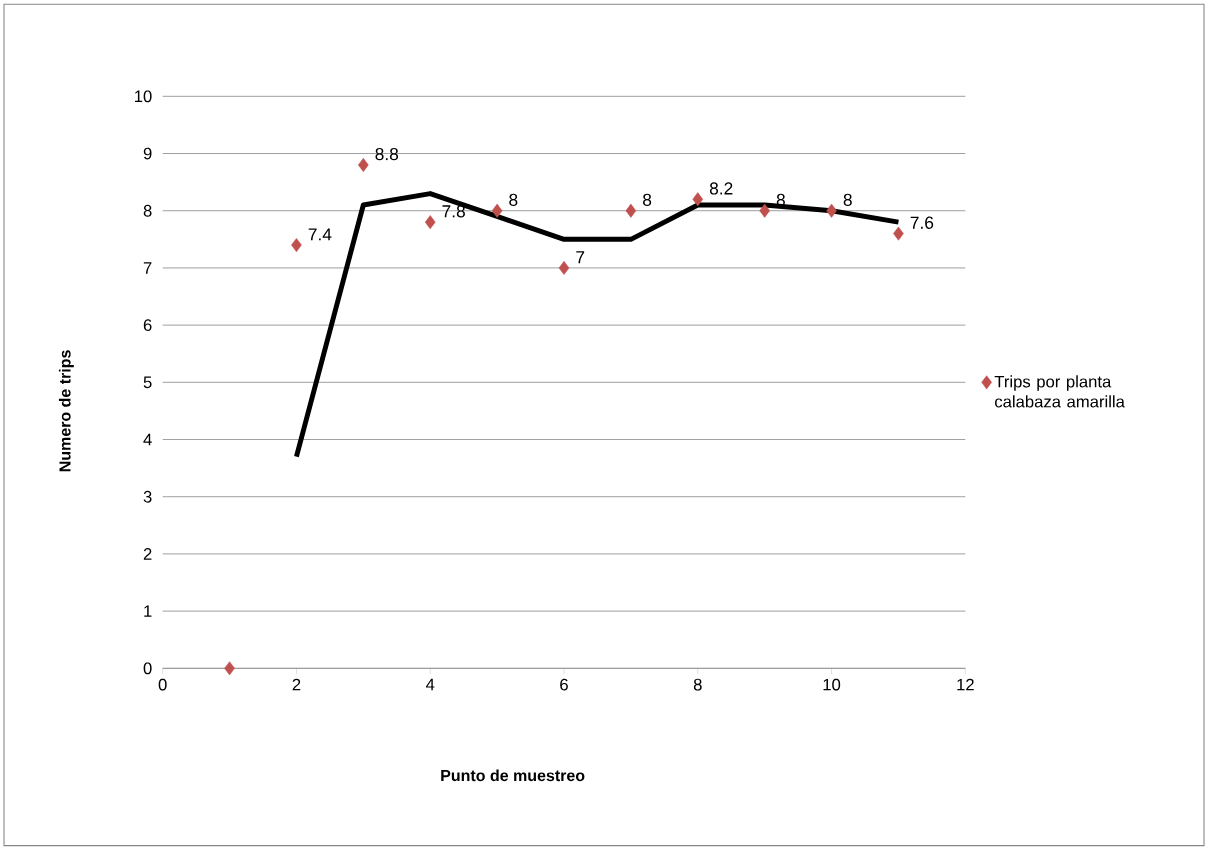 The height and width of the screenshot is (847, 1208). What do you see at coordinates (721, 188) in the screenshot?
I see `data-label: 8.2` at bounding box center [721, 188].